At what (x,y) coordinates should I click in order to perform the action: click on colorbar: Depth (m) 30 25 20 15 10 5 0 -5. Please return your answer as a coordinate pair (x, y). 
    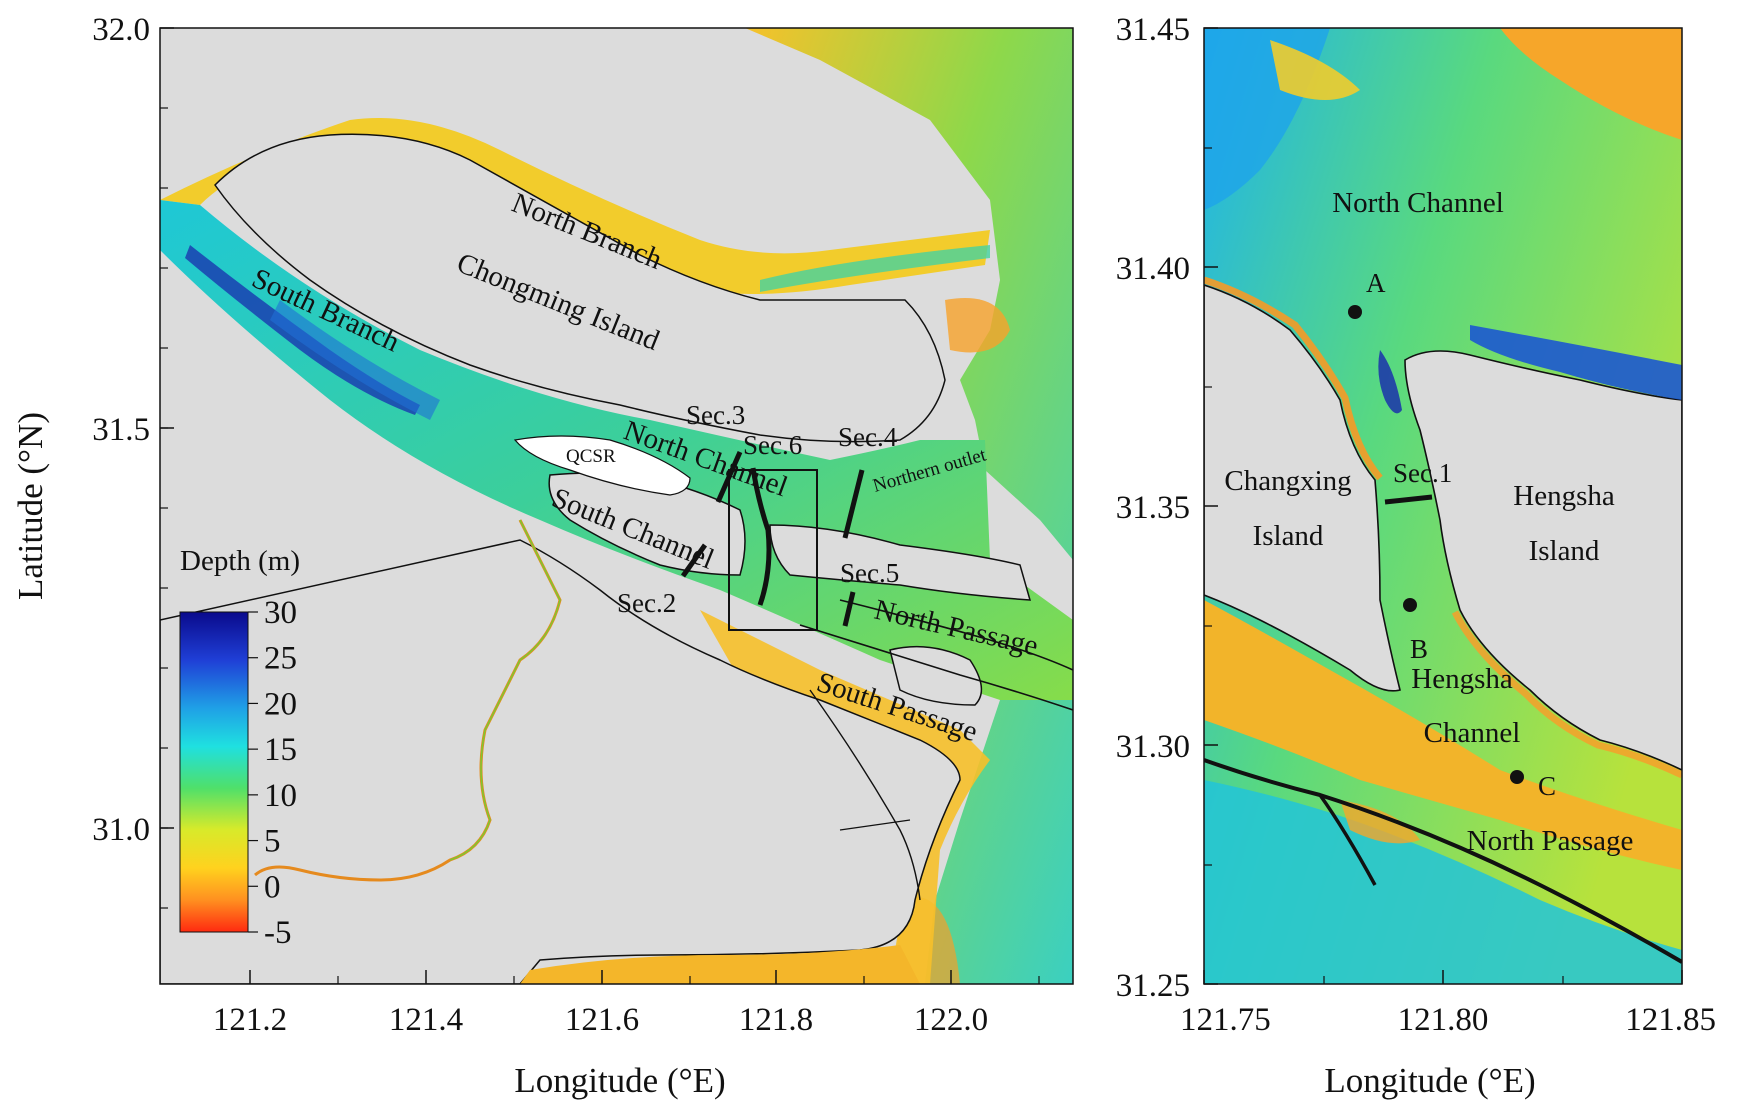
    Looking at the image, I should click on (239, 748).